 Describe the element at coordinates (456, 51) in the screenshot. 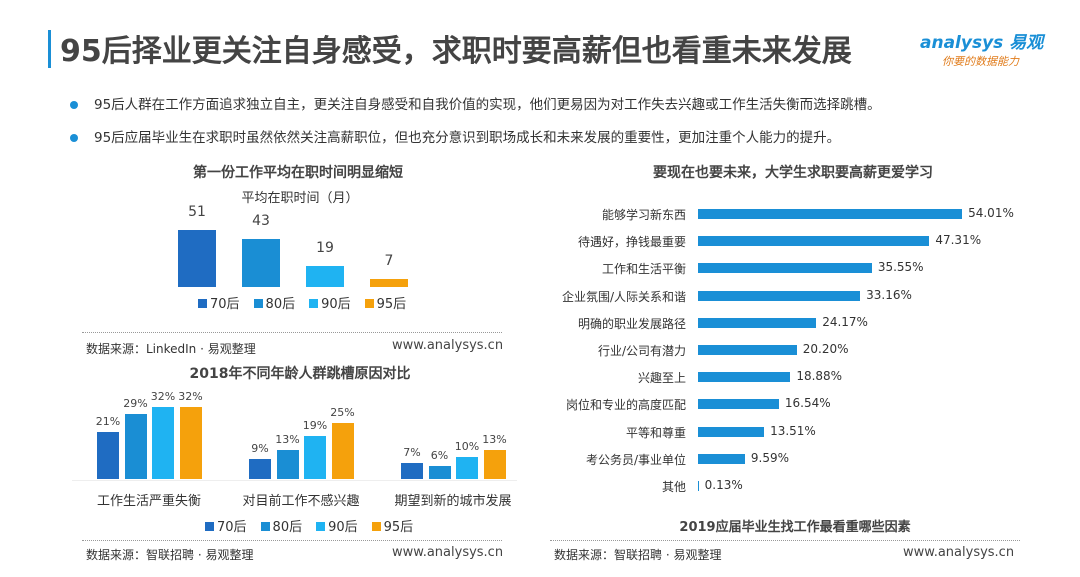

I see `page-title: 95后择业更关注自身感受，求职时要高薪但也看重未来发展` at that location.